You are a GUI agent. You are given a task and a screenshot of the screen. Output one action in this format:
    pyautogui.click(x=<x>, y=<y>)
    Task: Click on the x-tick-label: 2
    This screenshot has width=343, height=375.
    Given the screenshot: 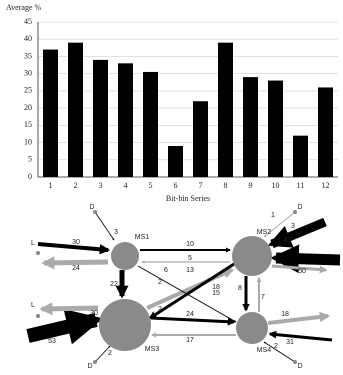 What is the action you would take?
    pyautogui.click(x=76, y=185)
    